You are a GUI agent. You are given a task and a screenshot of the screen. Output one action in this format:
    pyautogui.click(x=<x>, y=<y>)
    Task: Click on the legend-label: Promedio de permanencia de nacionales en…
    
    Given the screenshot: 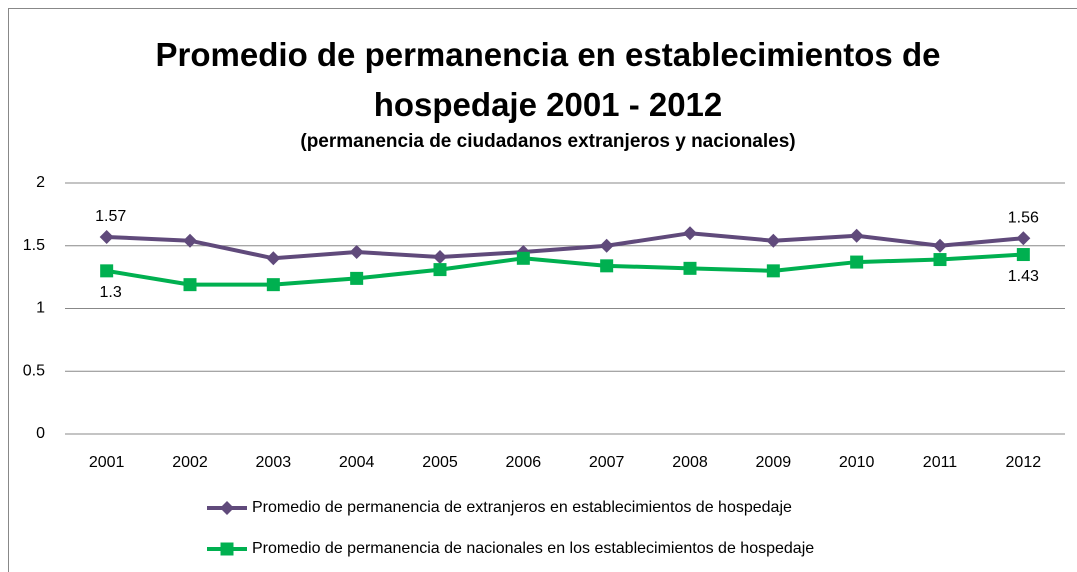 What is the action you would take?
    pyautogui.click(x=533, y=548)
    